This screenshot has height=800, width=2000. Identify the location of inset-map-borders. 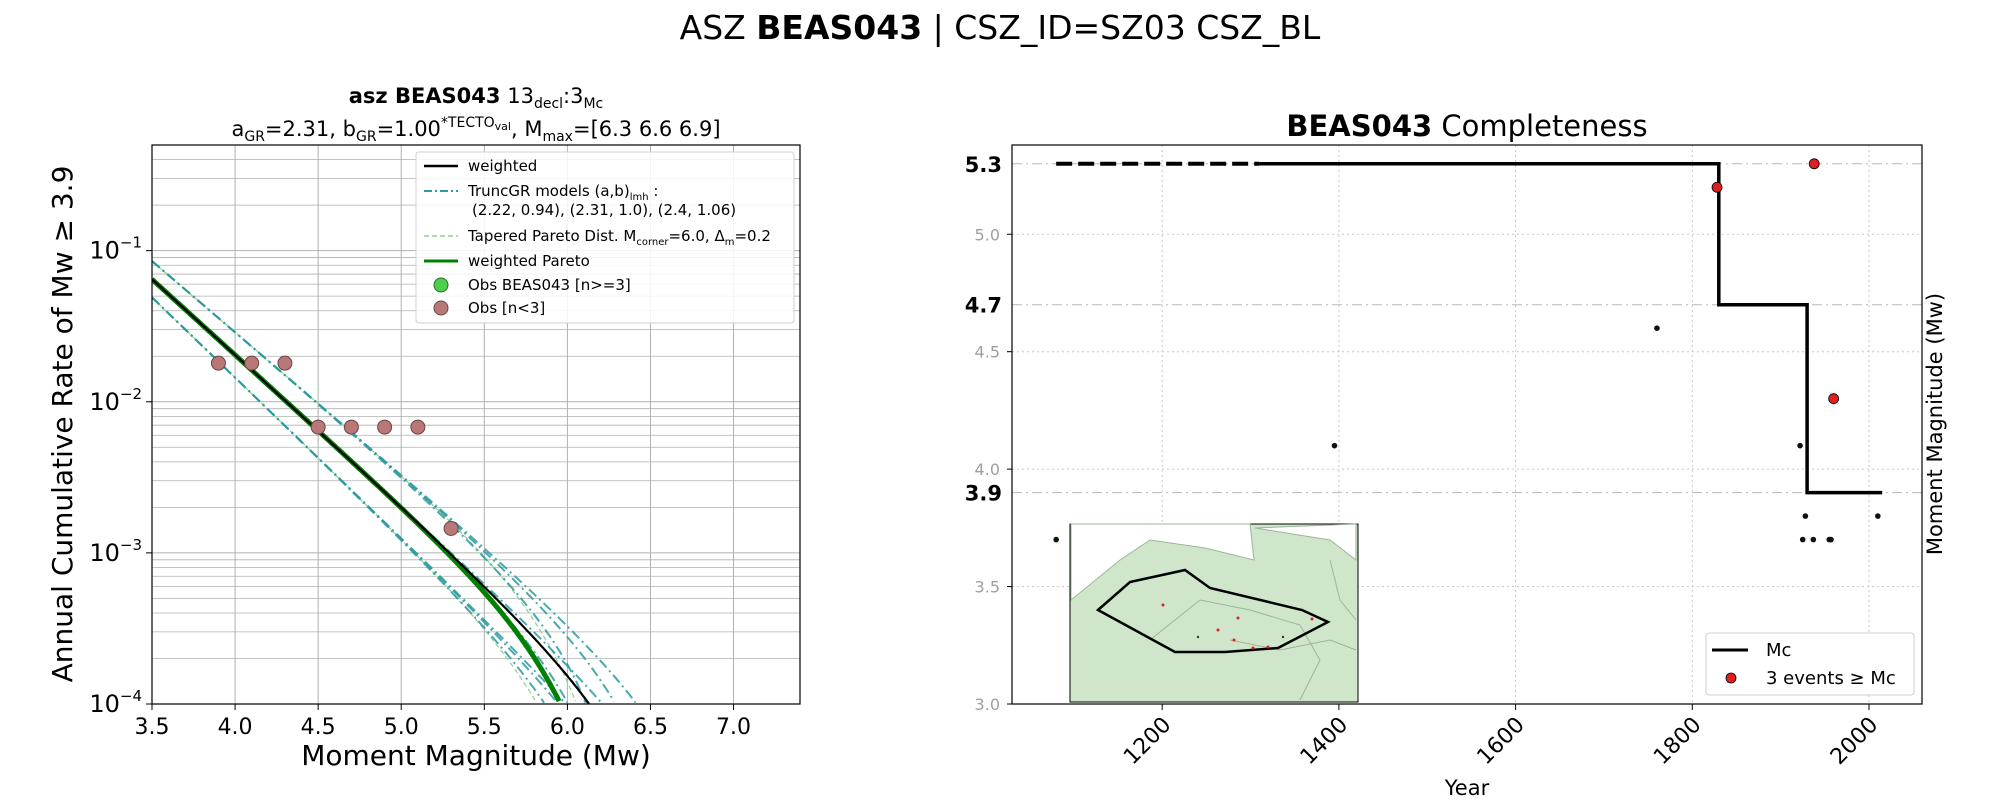
(1253, 630).